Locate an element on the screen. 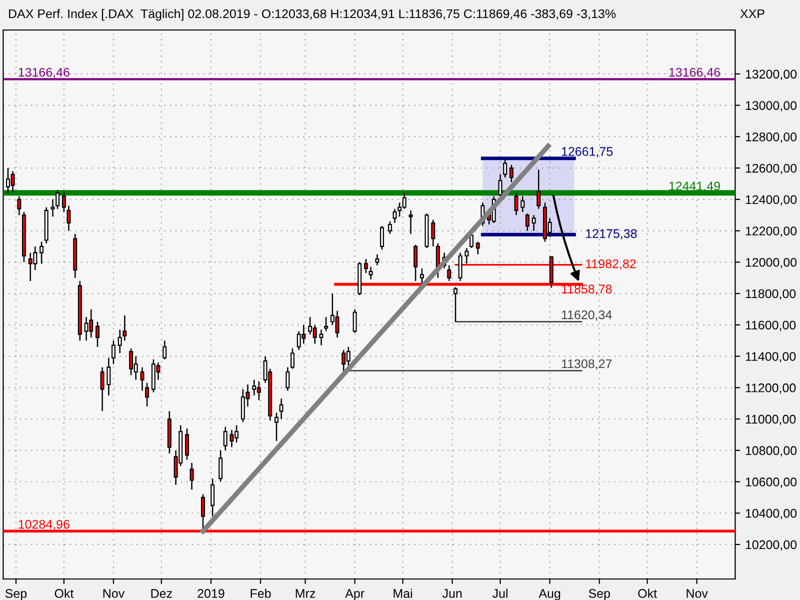 The image size is (800, 600). y-tick-label: 10200,00 is located at coordinates (771, 545).